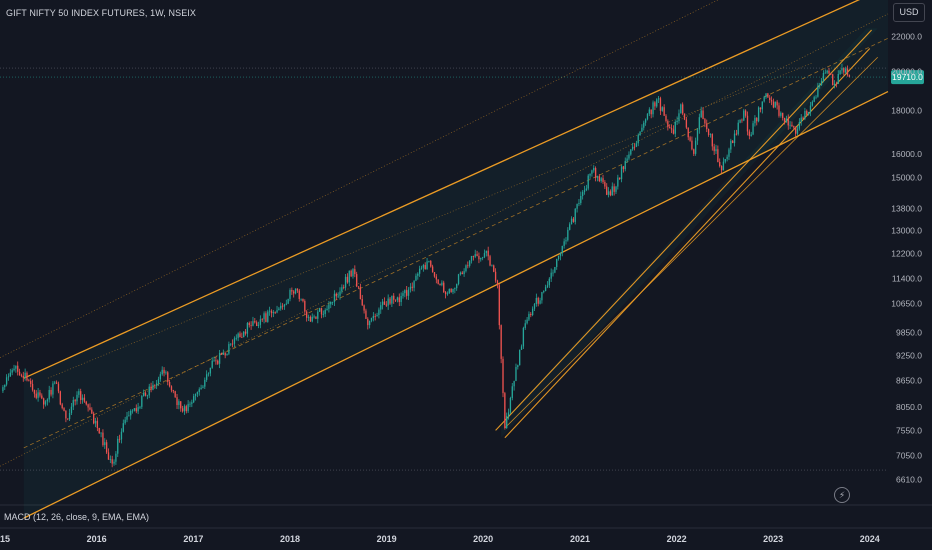  What do you see at coordinates (907, 77) in the screenshot?
I see `last-price-label: 19710.0` at bounding box center [907, 77].